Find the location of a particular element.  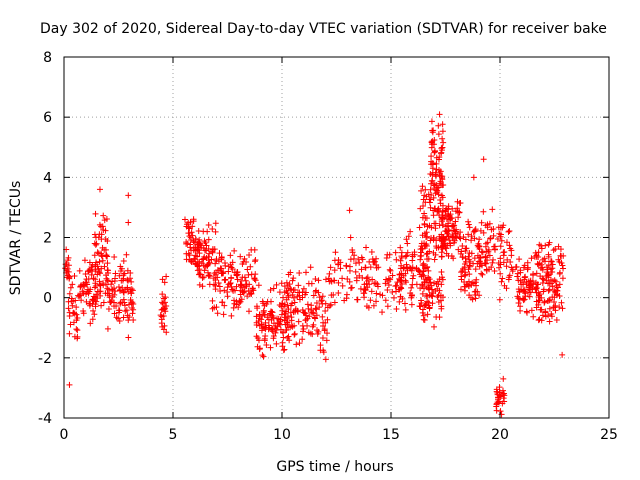

x-axis-label: GPS time / hours is located at coordinates (334, 467).